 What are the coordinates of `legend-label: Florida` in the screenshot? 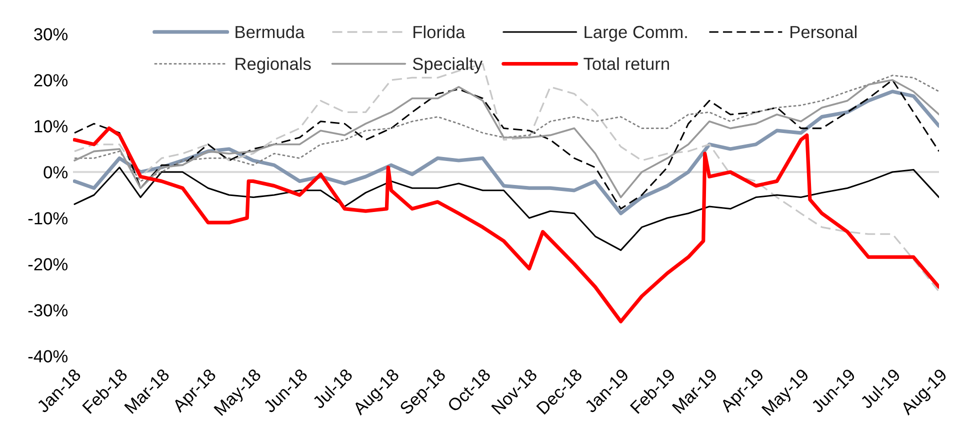 It's located at (440, 31).